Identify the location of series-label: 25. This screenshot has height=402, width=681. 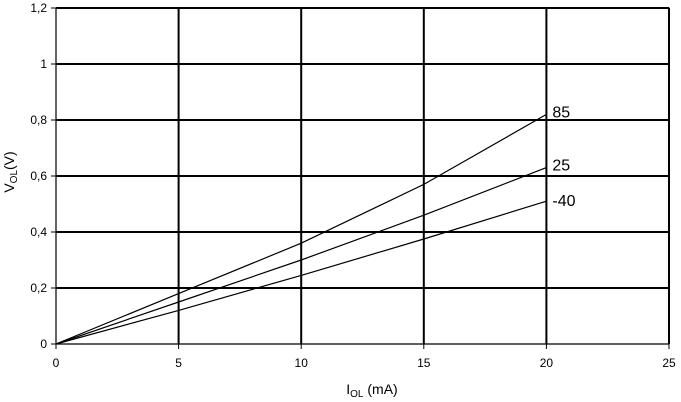
(561, 166).